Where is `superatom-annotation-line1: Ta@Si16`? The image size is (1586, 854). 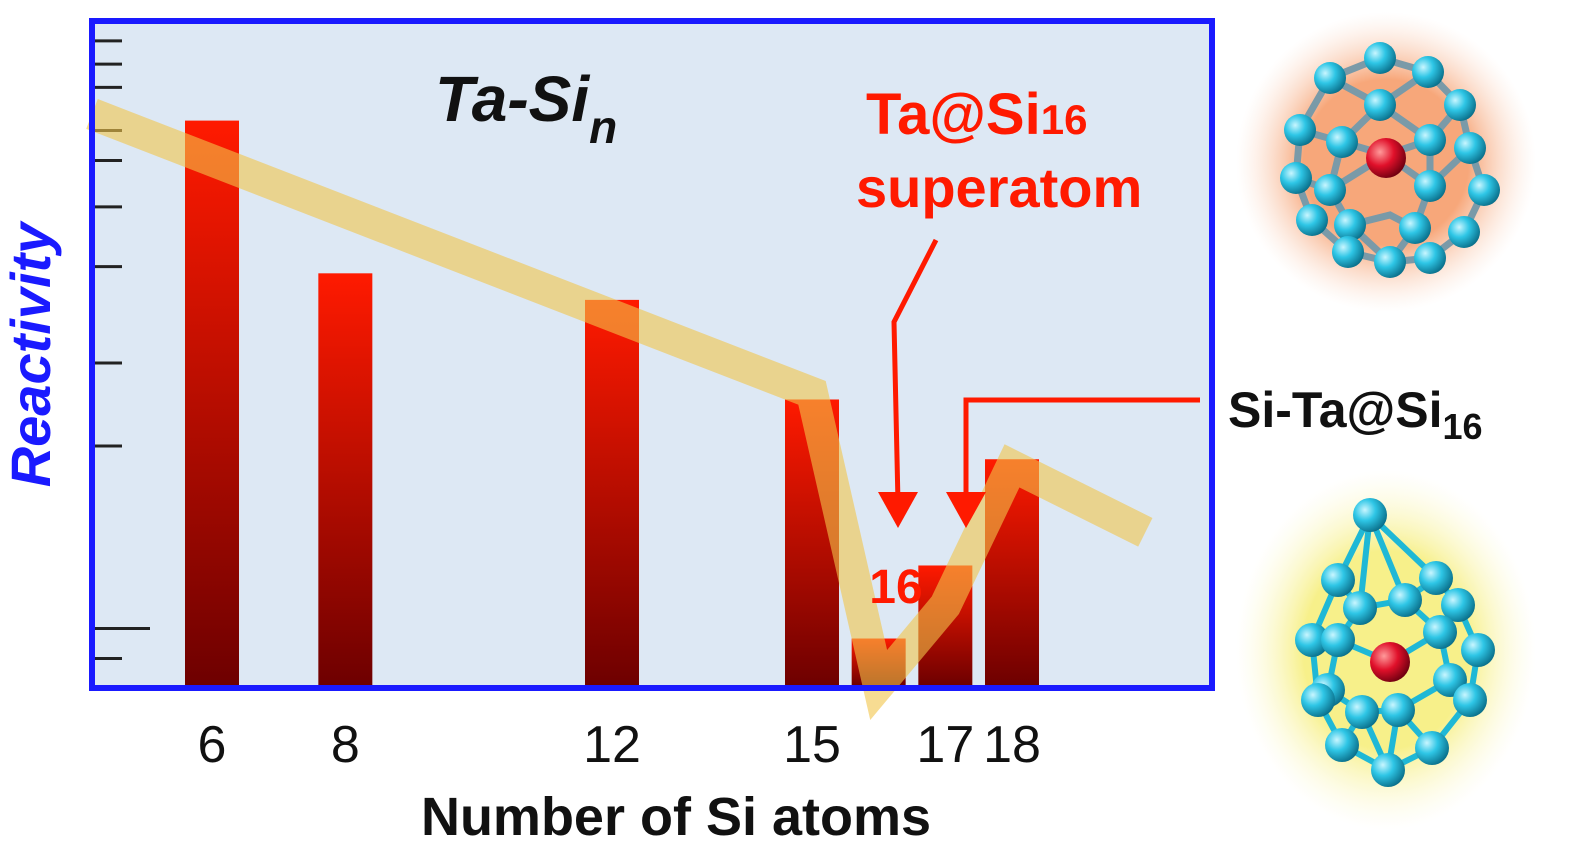
superatom-annotation-line1: Ta@Si16 is located at coordinates (976, 114).